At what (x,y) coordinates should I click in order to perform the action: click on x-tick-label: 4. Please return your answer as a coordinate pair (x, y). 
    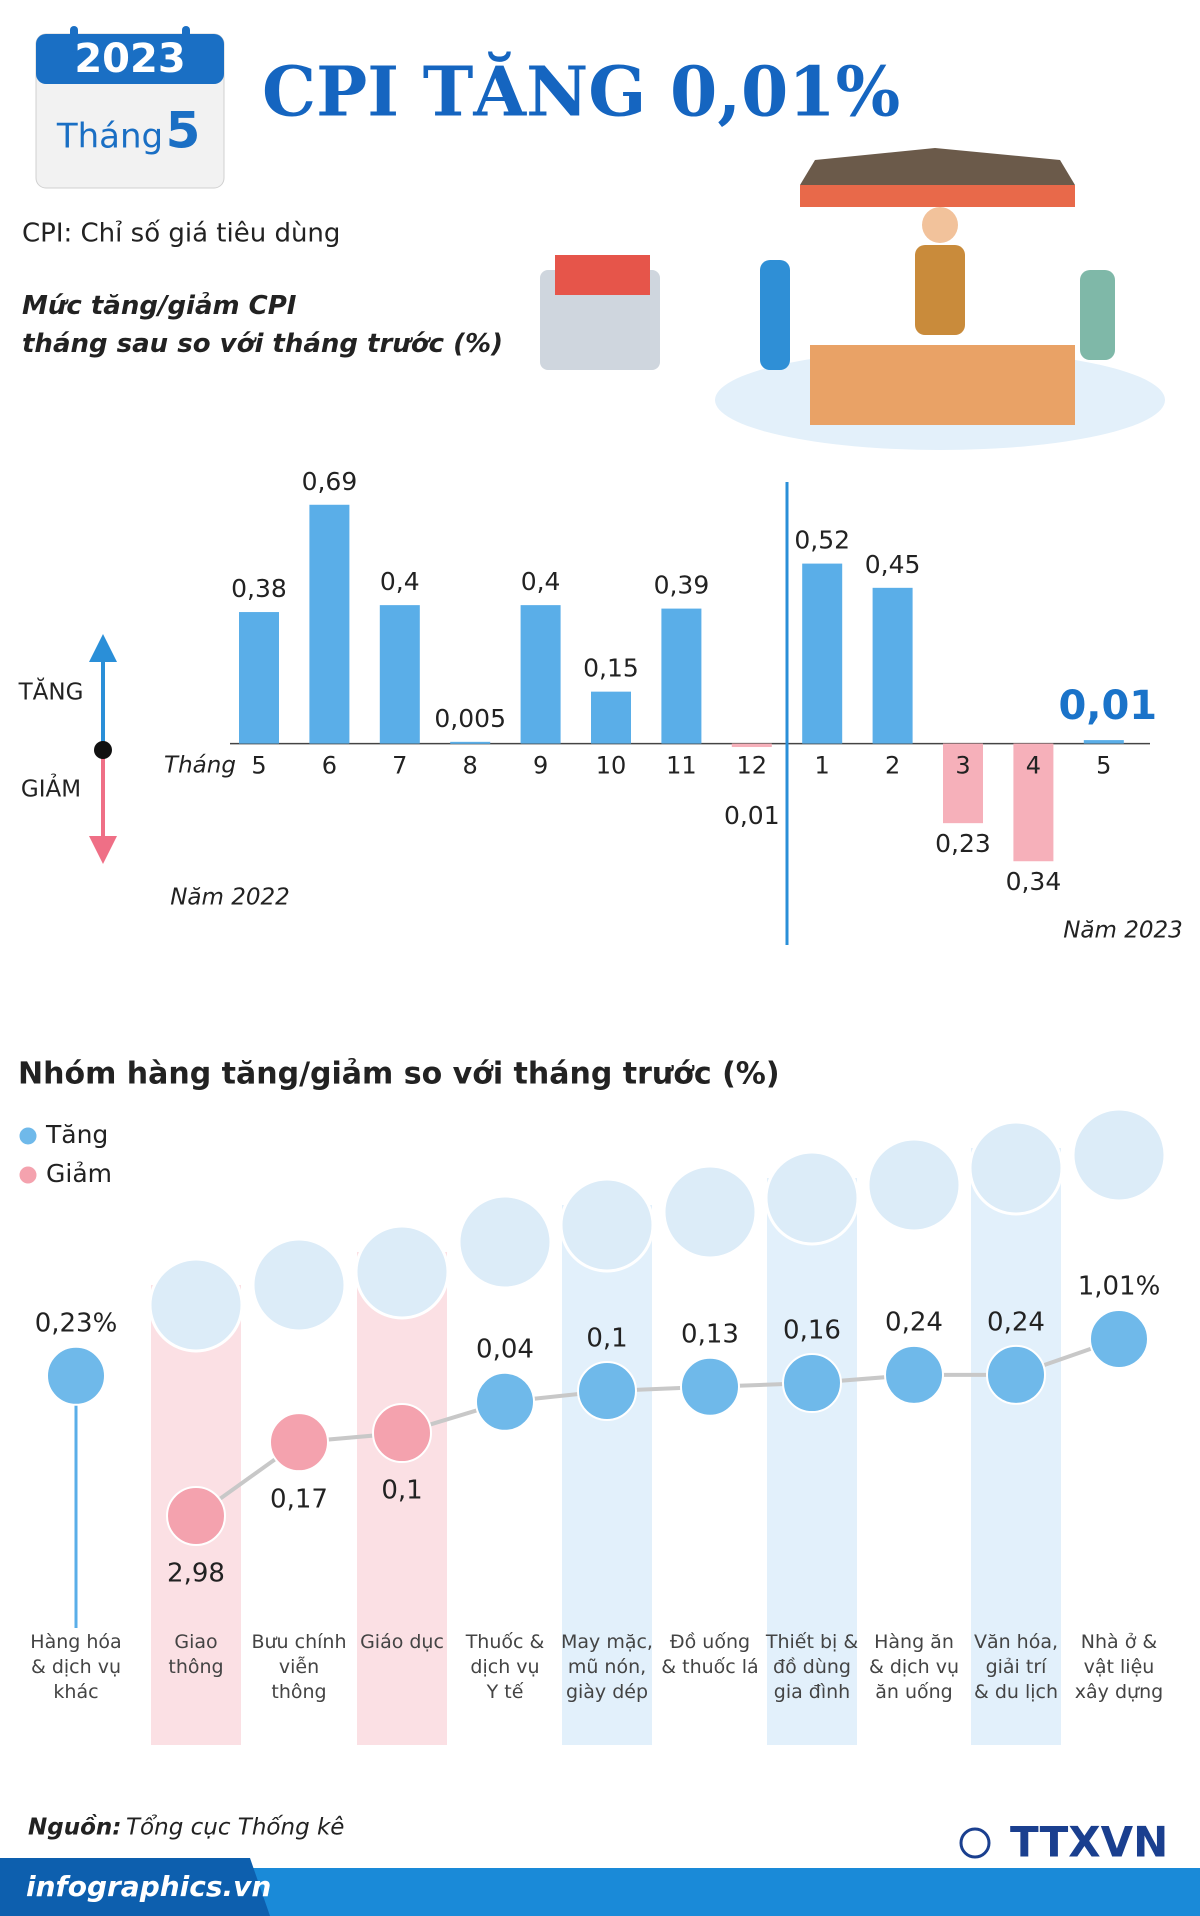
    Looking at the image, I should click on (1033, 766).